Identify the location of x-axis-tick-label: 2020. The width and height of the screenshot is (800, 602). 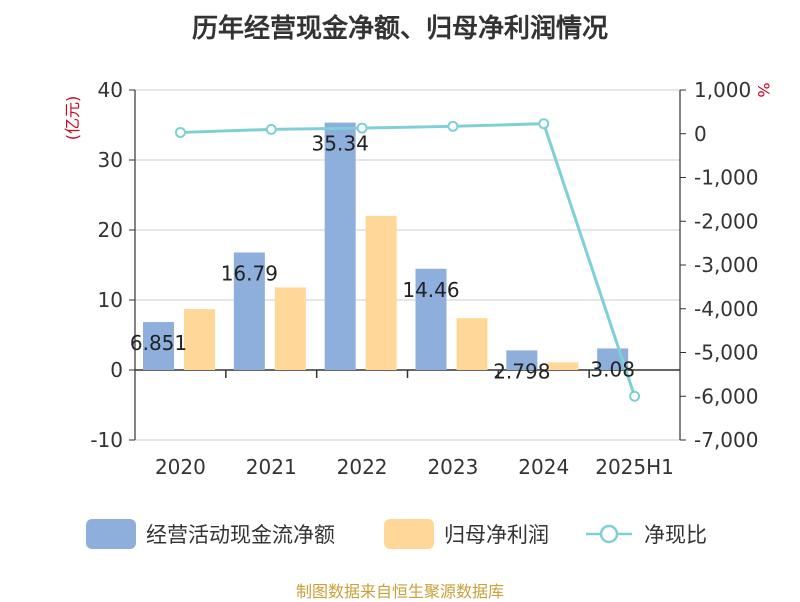
(180, 467).